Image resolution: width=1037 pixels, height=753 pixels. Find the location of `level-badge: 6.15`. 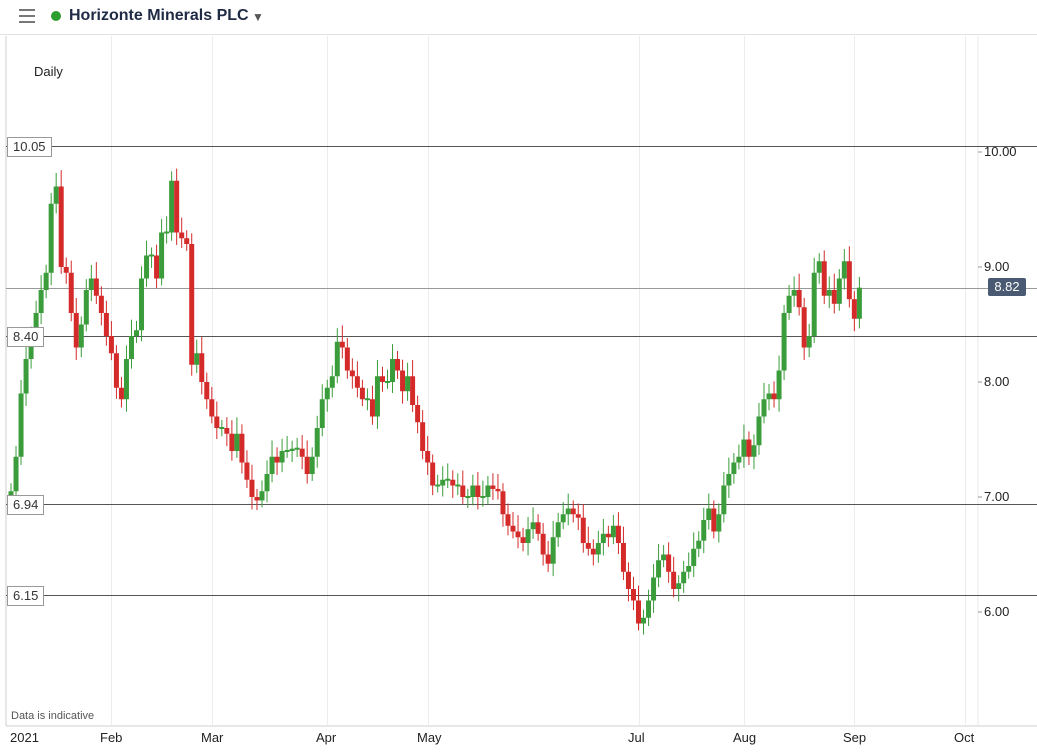

level-badge: 6.15 is located at coordinates (26, 595).